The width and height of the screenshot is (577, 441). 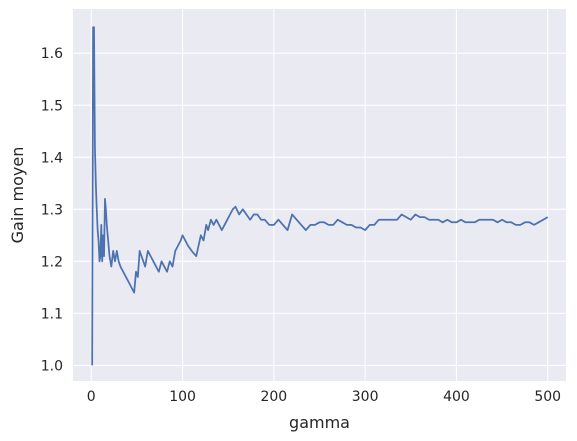 What do you see at coordinates (17, 195) in the screenshot?
I see `y-axis-label: Gain moyen` at bounding box center [17, 195].